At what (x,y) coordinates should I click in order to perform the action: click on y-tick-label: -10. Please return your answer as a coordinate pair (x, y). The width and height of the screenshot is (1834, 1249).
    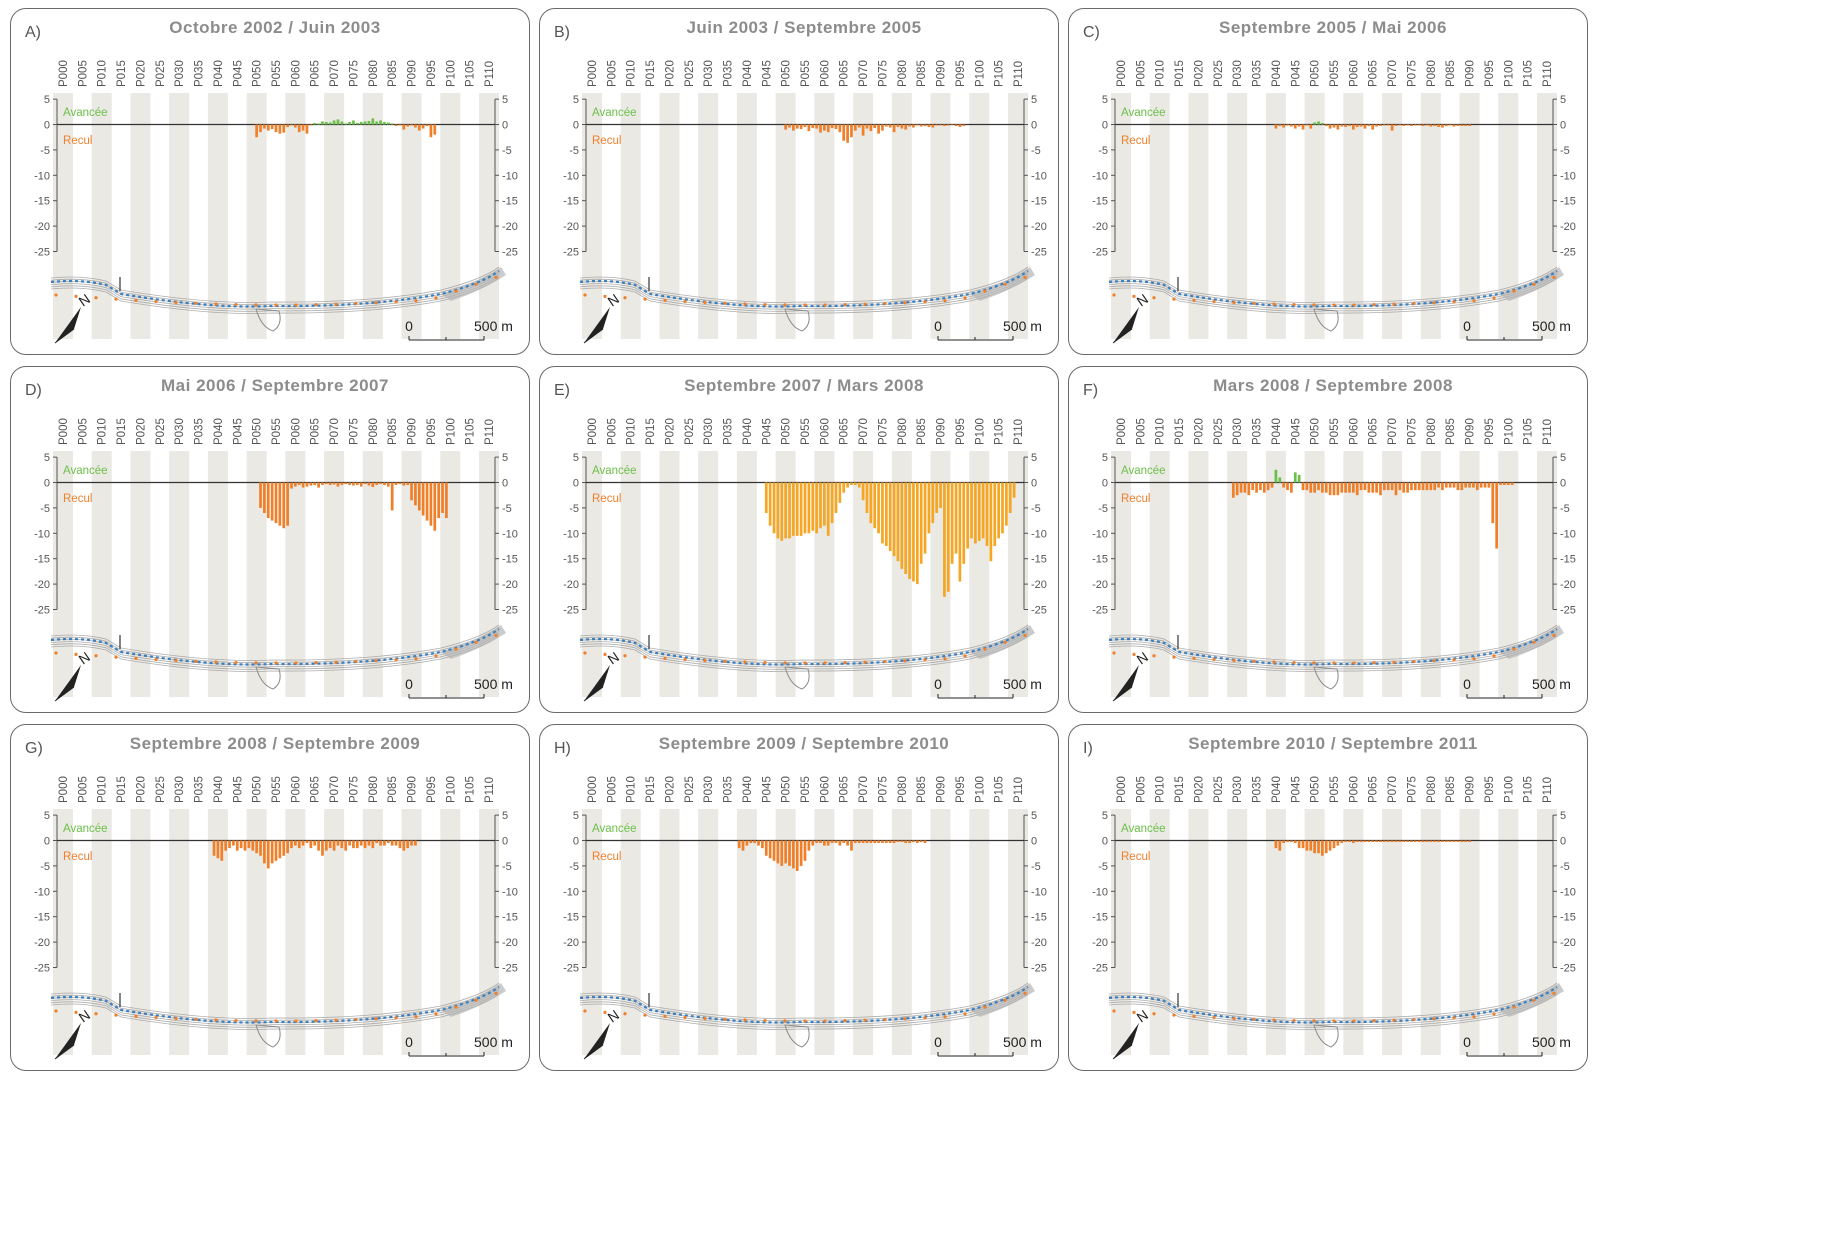
    Looking at the image, I should click on (510, 892).